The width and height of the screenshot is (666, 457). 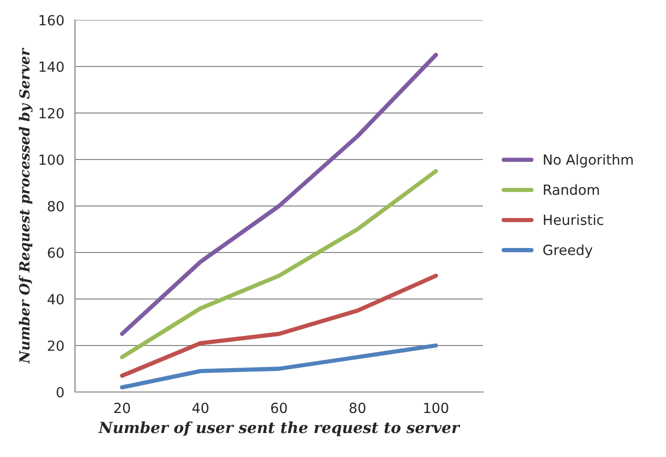 What do you see at coordinates (52, 159) in the screenshot?
I see `y-tick-label: 100` at bounding box center [52, 159].